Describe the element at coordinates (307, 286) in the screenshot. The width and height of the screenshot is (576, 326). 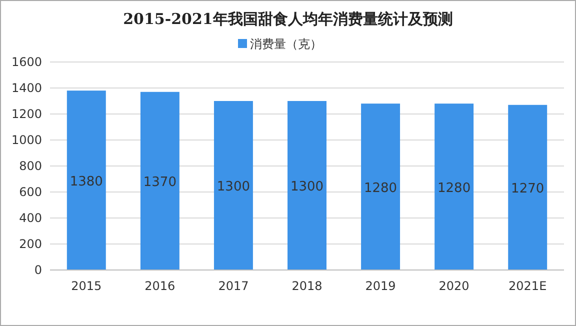
I see `x-tick-label: 2018` at that location.